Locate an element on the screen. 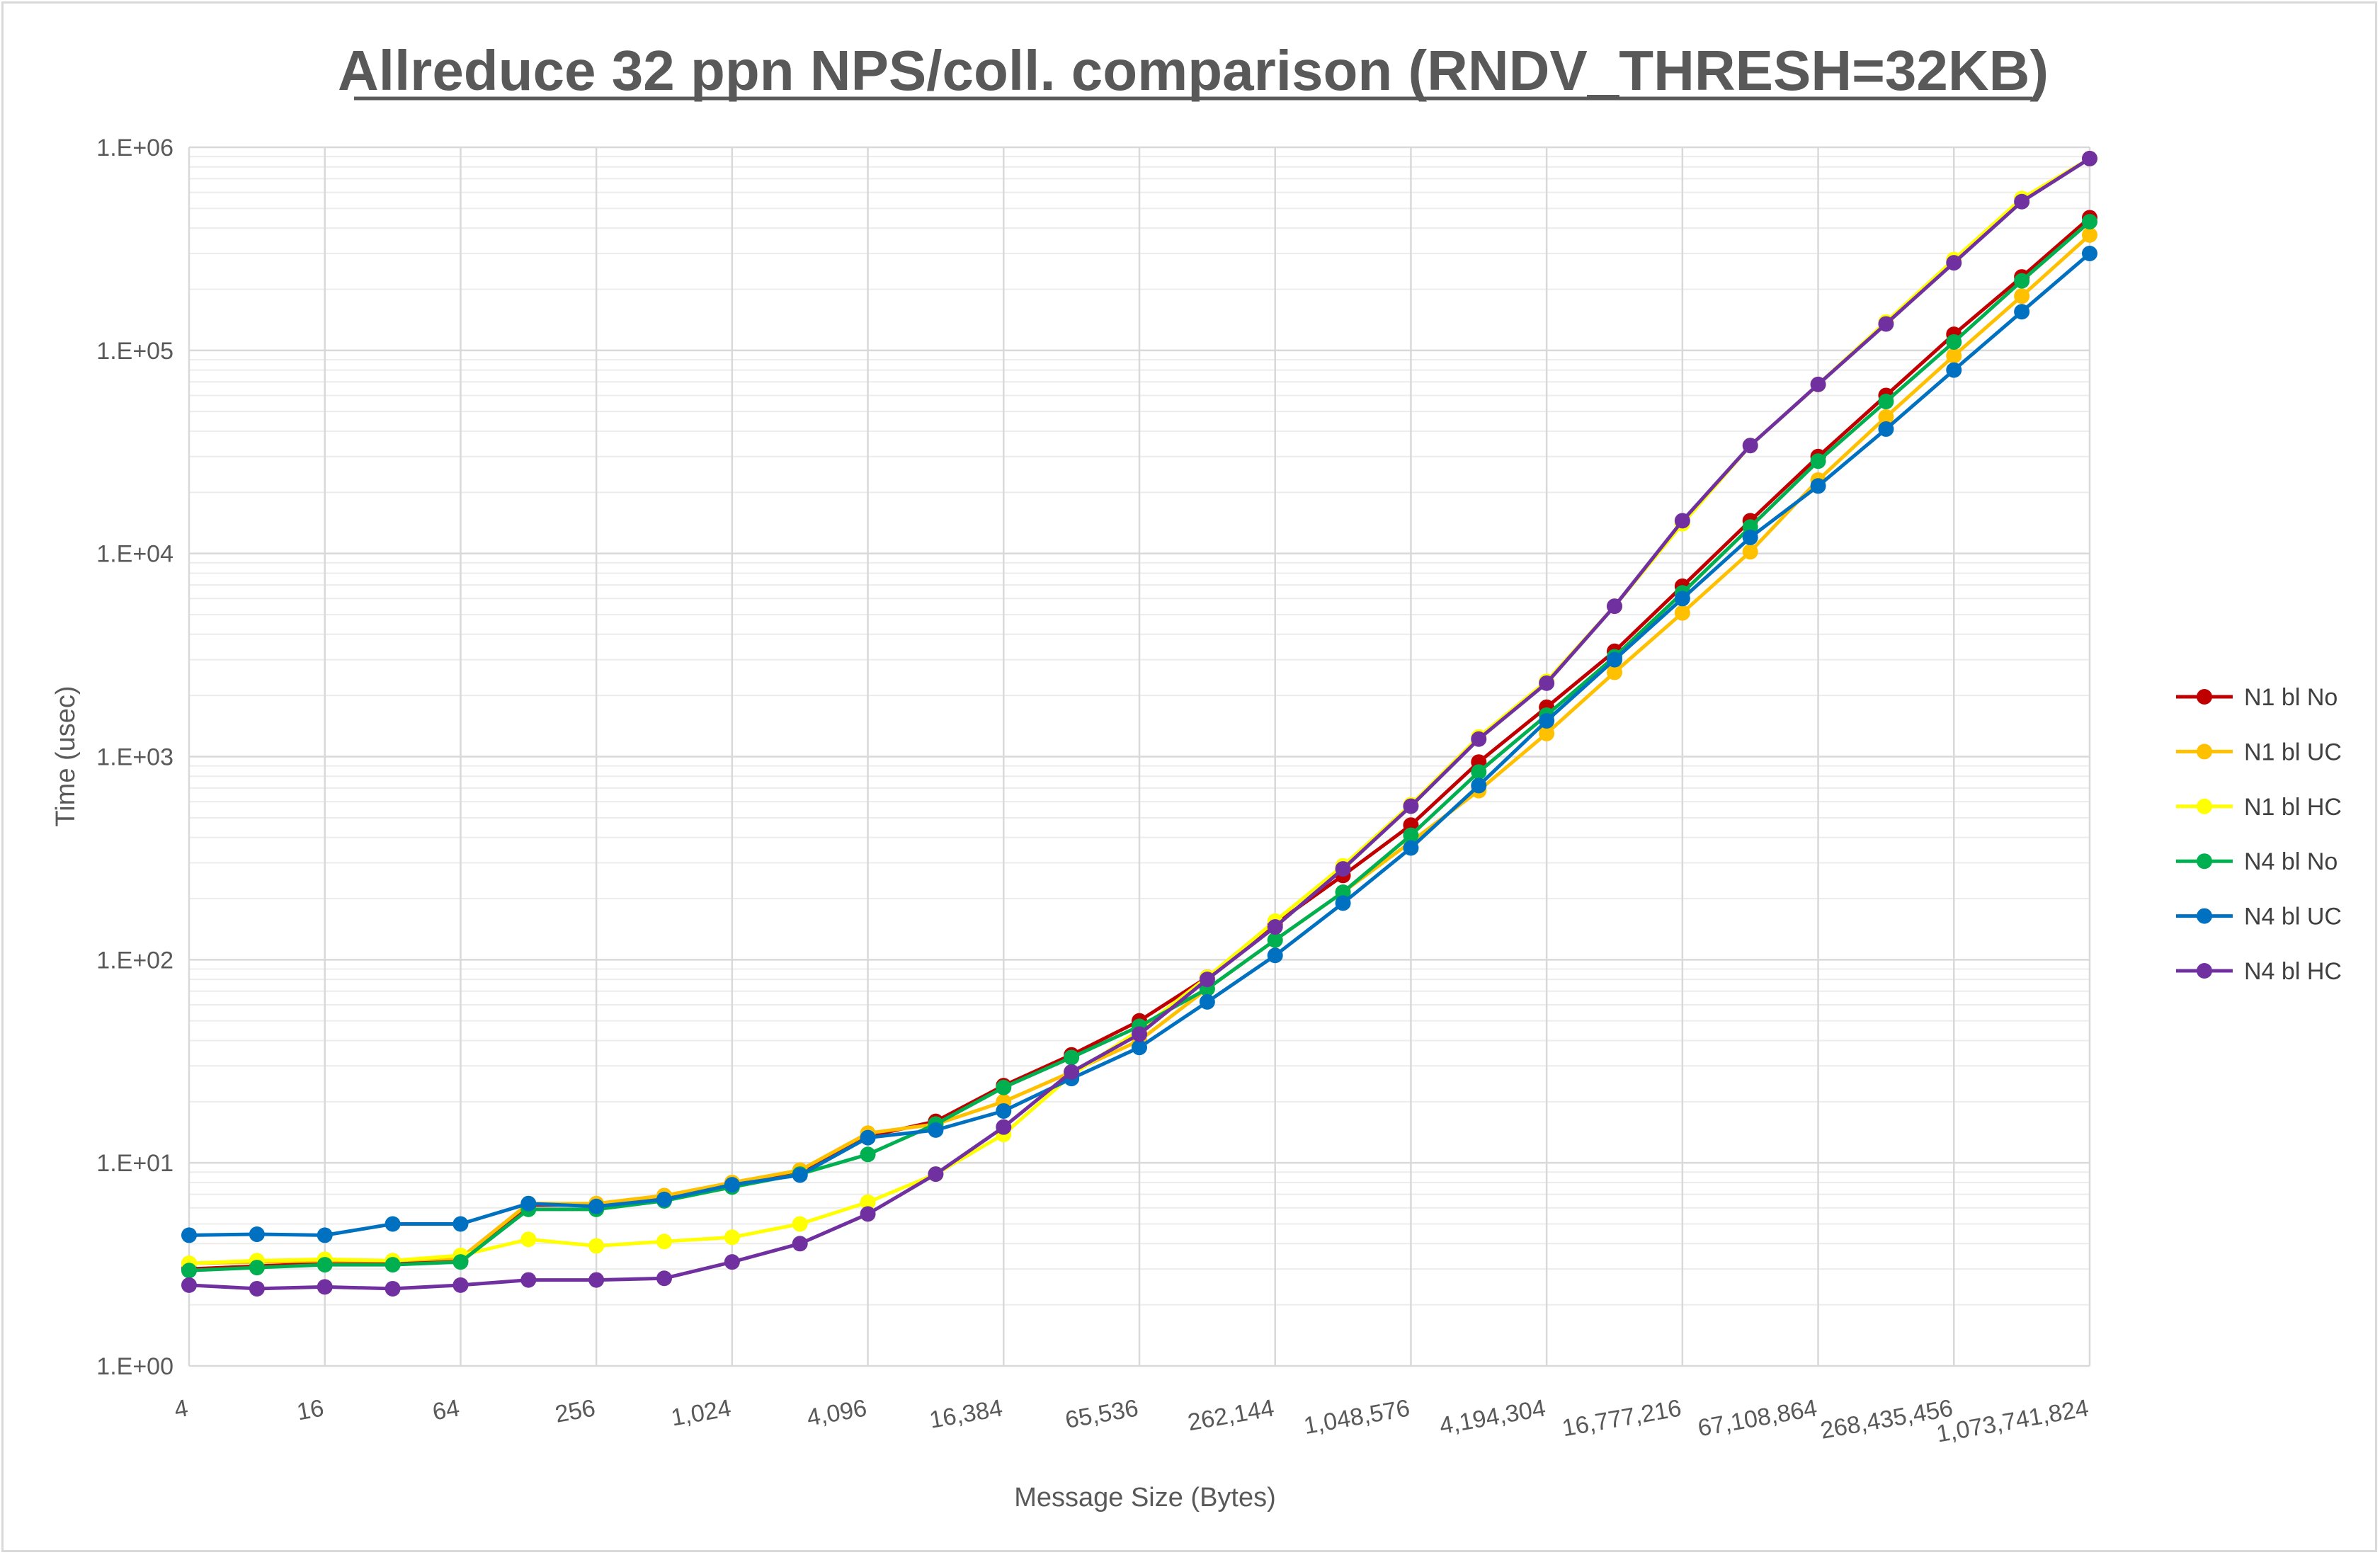 This screenshot has height=1555, width=2380. y-tick-label: 1.E+04 is located at coordinates (134, 554).